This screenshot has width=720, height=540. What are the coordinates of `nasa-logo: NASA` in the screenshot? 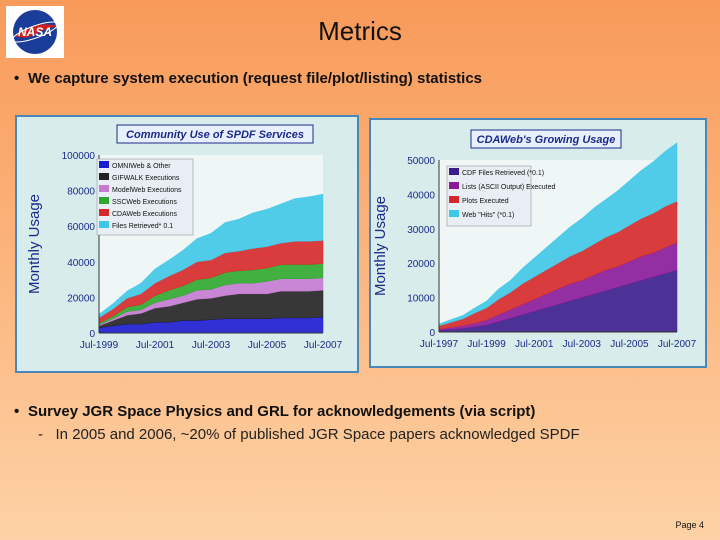 It's located at (35, 32).